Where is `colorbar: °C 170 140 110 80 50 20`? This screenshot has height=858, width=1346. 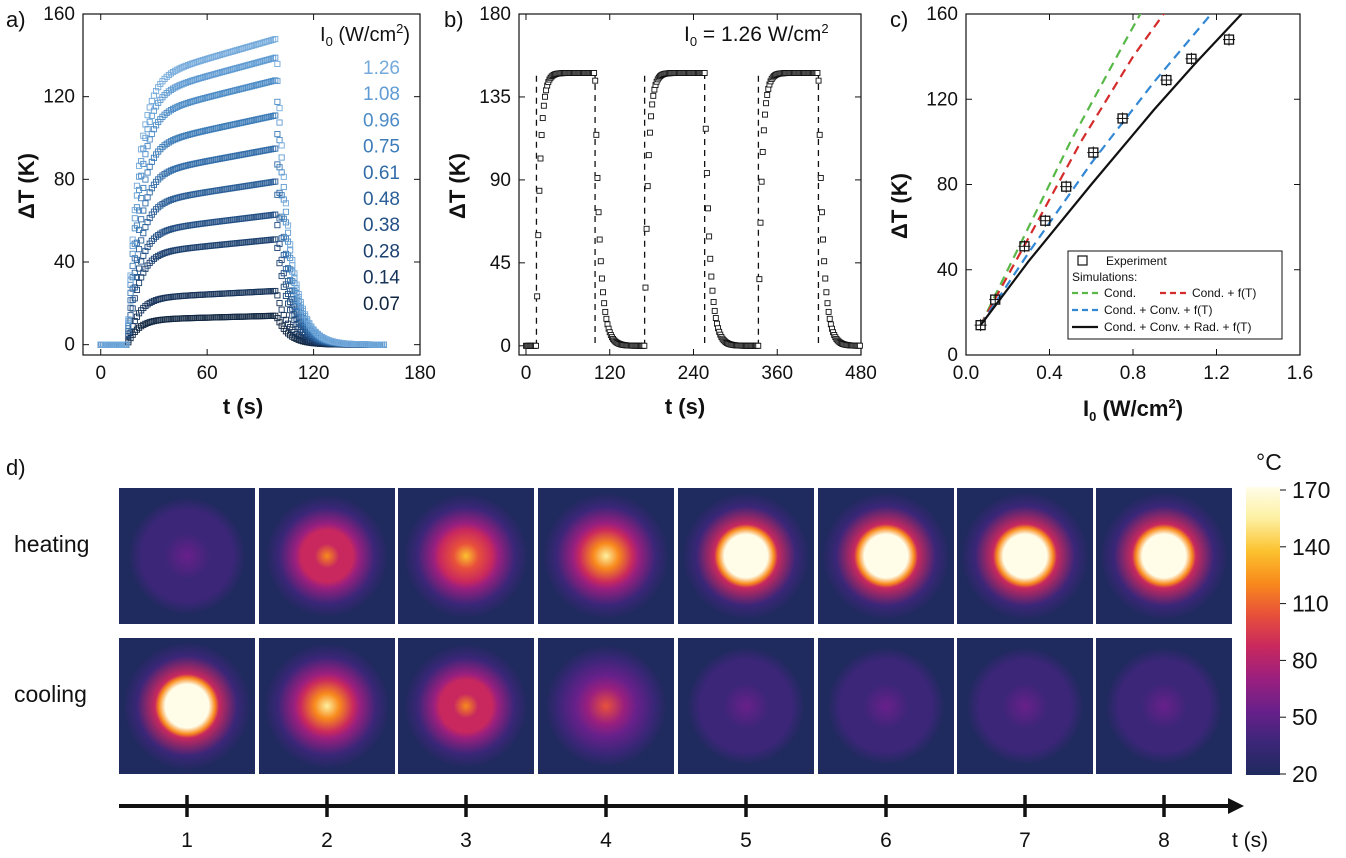
colorbar: °C 170 140 110 80 50 20 is located at coordinates (1288, 618).